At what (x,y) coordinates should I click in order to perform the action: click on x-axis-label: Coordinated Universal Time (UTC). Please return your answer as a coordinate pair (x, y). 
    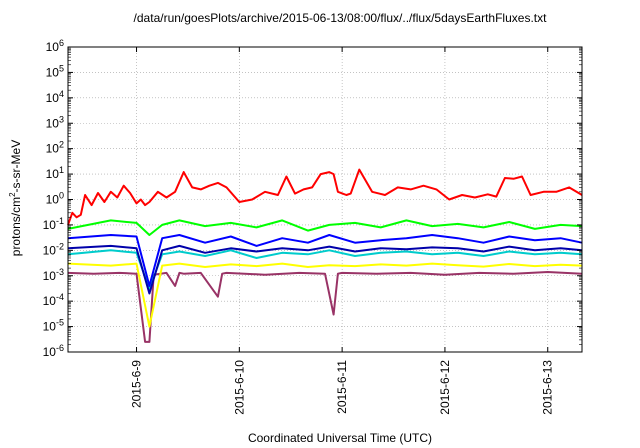
    Looking at the image, I should click on (340, 438).